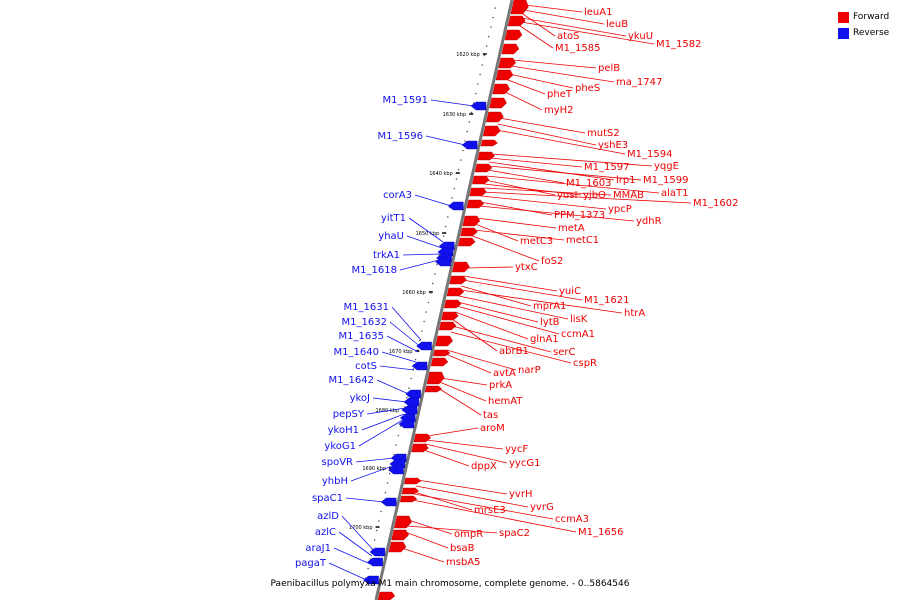 The image size is (900, 600). What do you see at coordinates (520, 494) in the screenshot?
I see `forward-gene-yvrh: yvrH` at bounding box center [520, 494].